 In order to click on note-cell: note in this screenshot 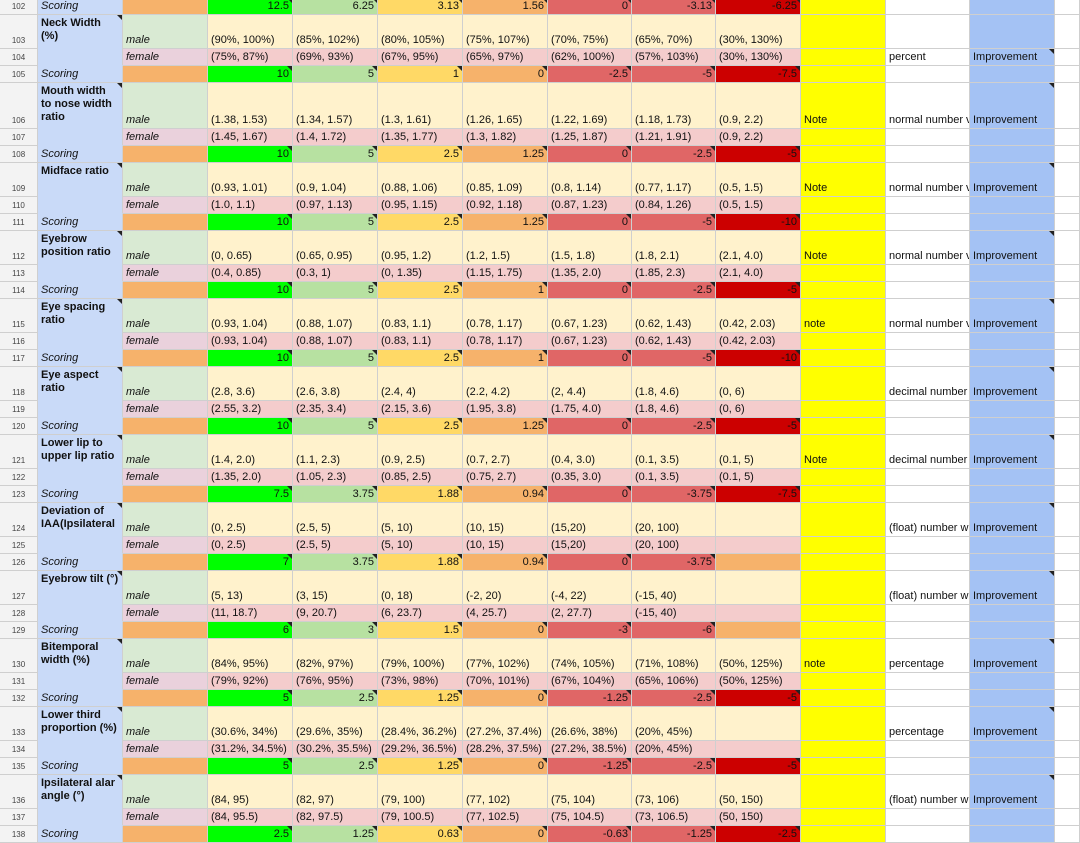, I will do `click(843, 316)`.